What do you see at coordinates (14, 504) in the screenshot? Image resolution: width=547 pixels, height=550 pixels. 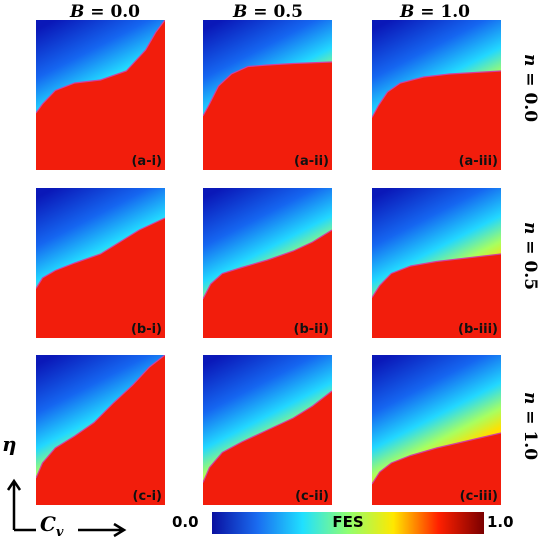 I see `y-axis-arrow` at bounding box center [14, 504].